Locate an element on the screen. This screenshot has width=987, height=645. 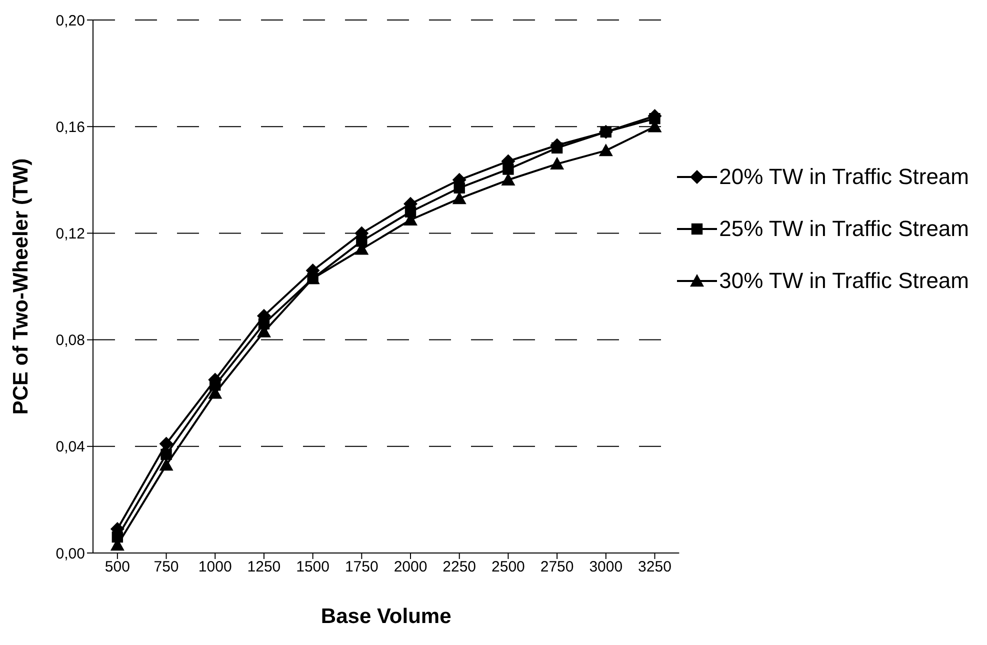
y-tick-label: 0,04 is located at coordinates (70, 447).